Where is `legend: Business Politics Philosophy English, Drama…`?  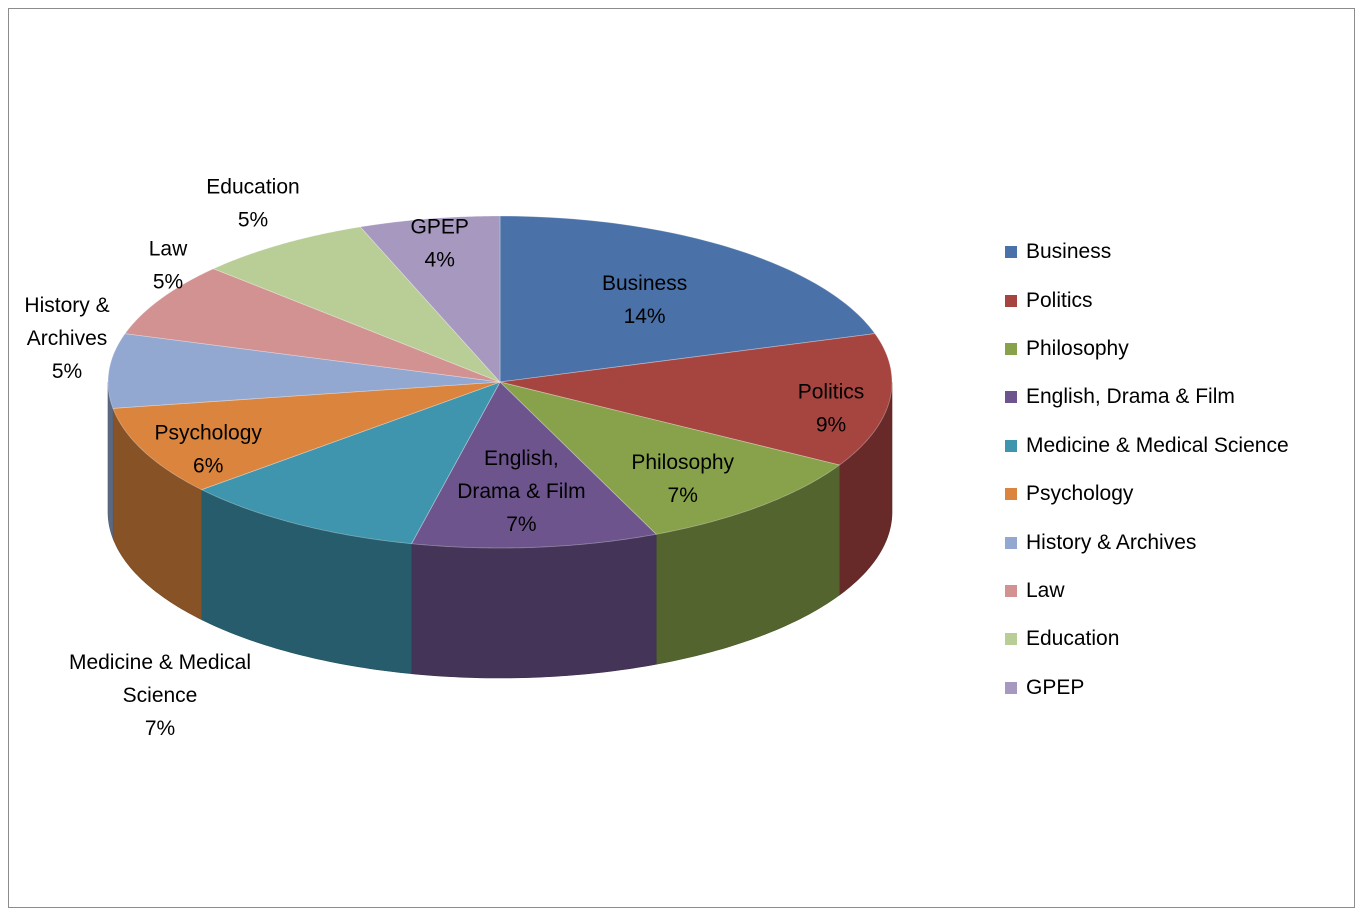
legend: Business Politics Philosophy English, Drama… is located at coordinates (1147, 470).